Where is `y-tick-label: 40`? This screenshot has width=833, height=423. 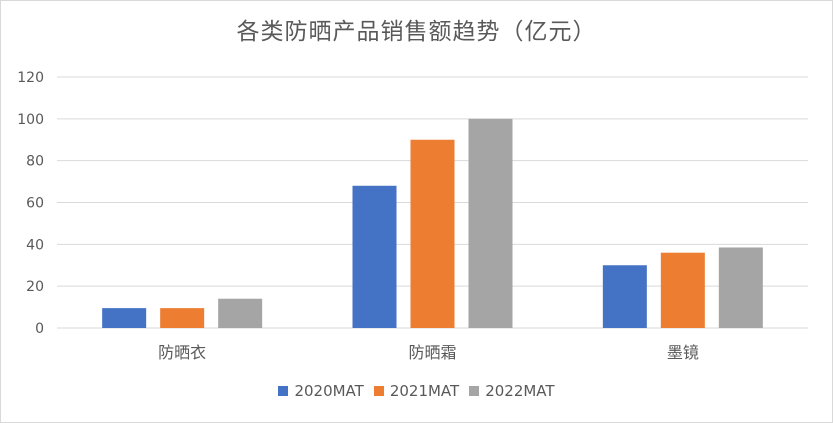
y-tick-label: 40 is located at coordinates (35, 245).